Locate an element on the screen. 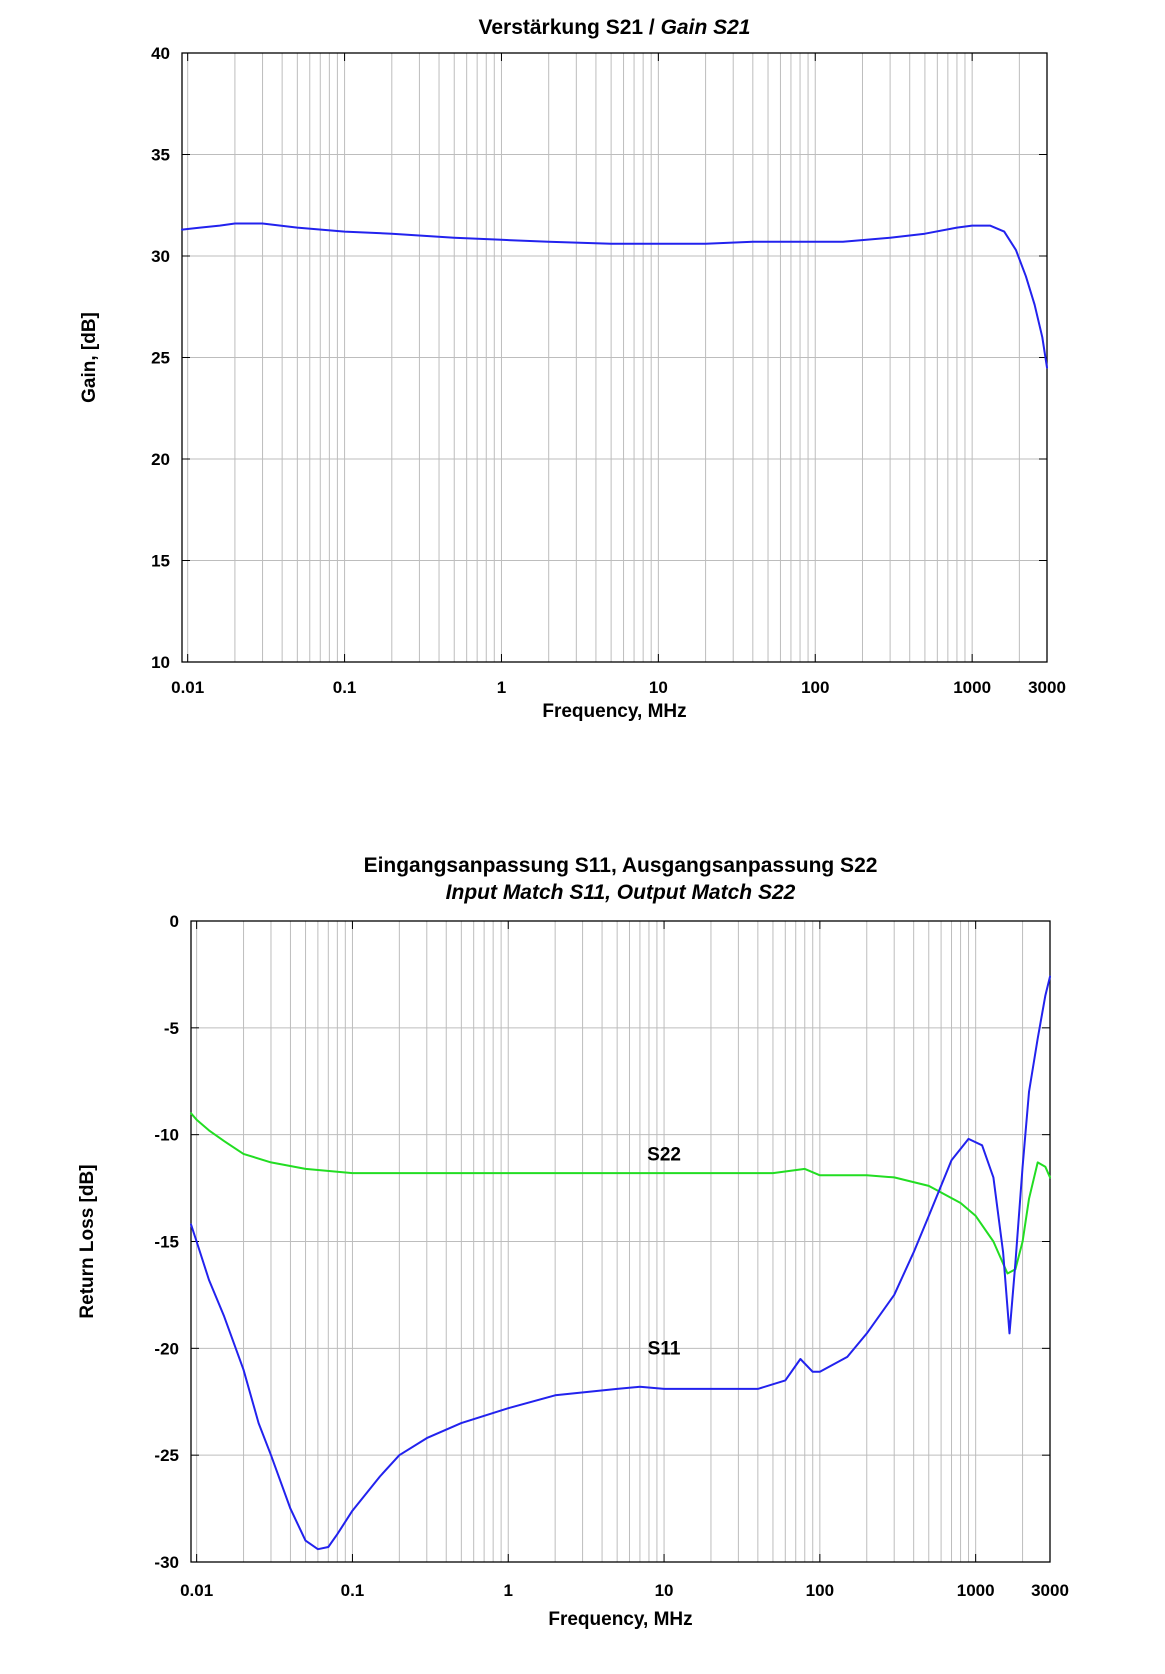  chart-title-main: Verstärkung S21 / is located at coordinates (570, 27).